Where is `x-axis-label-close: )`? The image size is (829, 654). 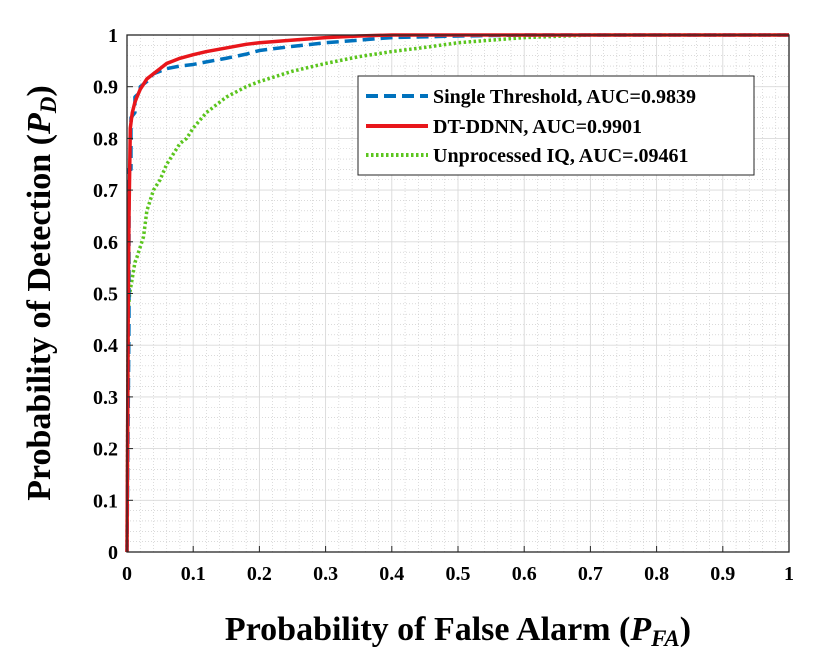
x-axis-label-close: ) is located at coordinates (685, 629).